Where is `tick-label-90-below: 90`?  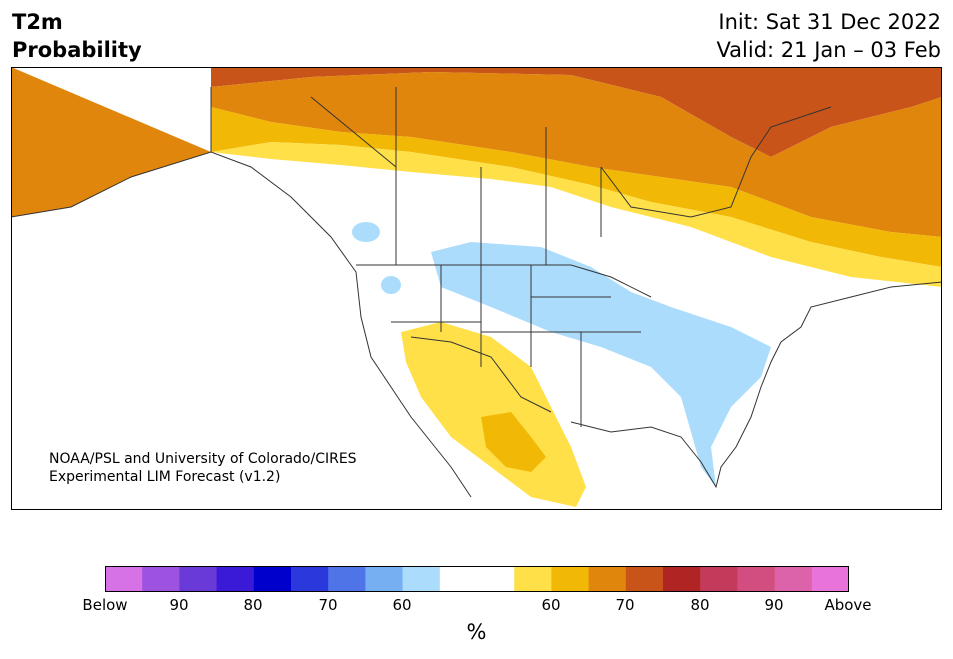 tick-label-90-below: 90 is located at coordinates (179, 605).